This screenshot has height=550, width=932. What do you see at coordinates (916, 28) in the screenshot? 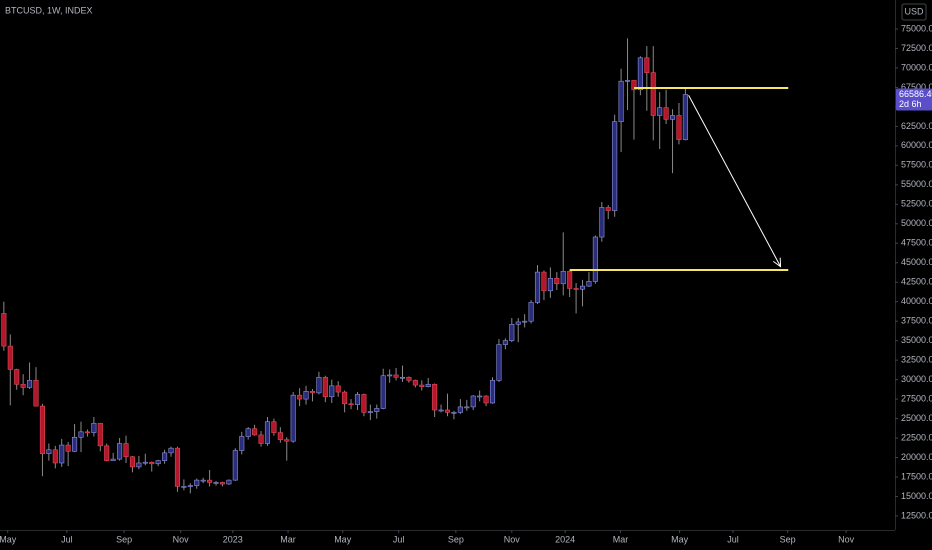
I see `y-tick-label: 75000.00` at bounding box center [916, 28].